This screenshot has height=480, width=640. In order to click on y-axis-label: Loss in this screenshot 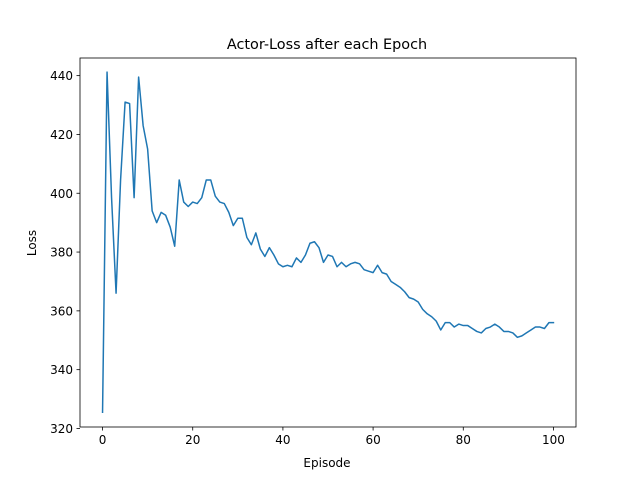, I will do `click(32, 243)`.